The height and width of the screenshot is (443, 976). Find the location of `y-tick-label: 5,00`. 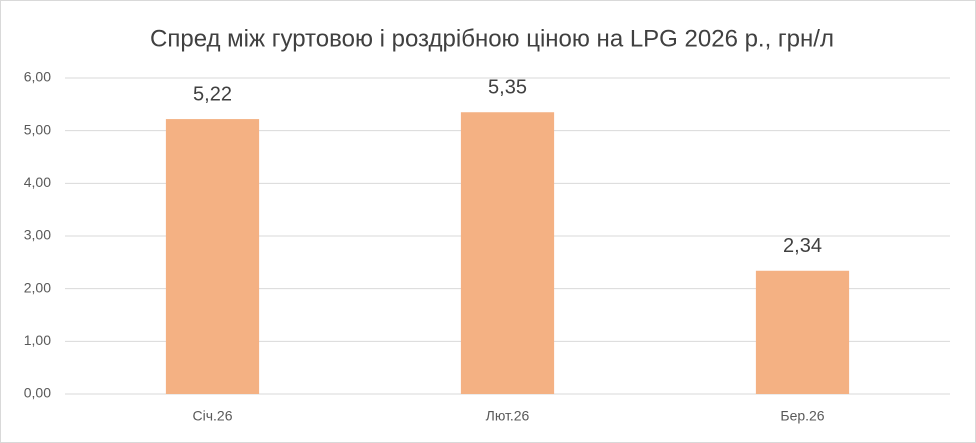

y-tick-label: 5,00 is located at coordinates (37, 129).